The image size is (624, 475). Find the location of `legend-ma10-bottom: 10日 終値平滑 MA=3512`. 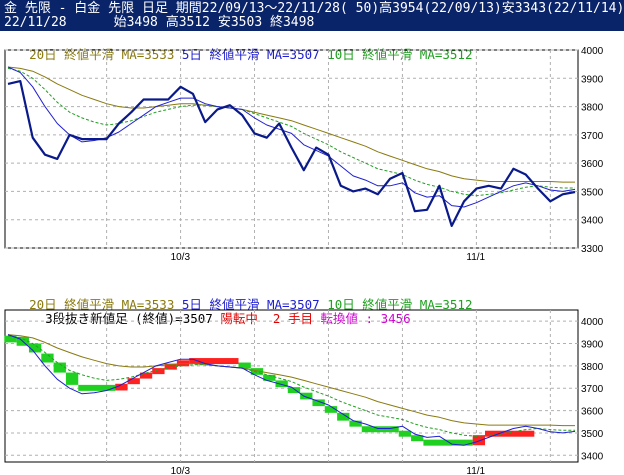

legend-ma10-bottom: 10日 終値平滑 MA=3512 is located at coordinates (400, 304).